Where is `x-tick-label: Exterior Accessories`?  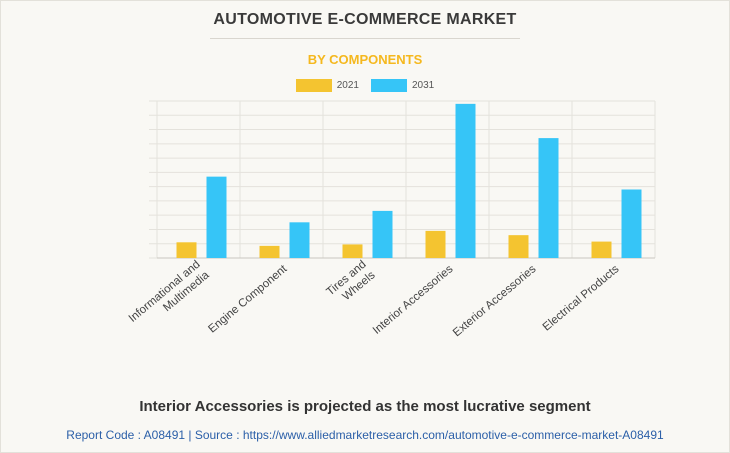
x-tick-label: Exterior Accessories is located at coordinates (495, 301).